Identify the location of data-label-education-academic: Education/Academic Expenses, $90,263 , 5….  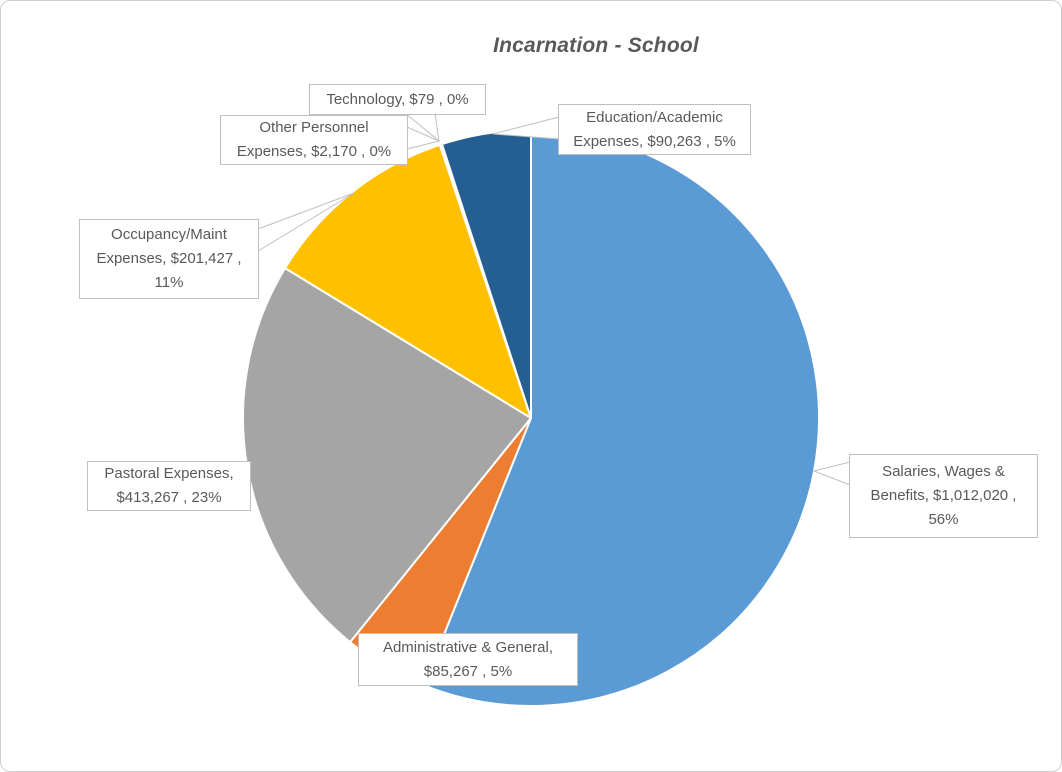
(654, 129).